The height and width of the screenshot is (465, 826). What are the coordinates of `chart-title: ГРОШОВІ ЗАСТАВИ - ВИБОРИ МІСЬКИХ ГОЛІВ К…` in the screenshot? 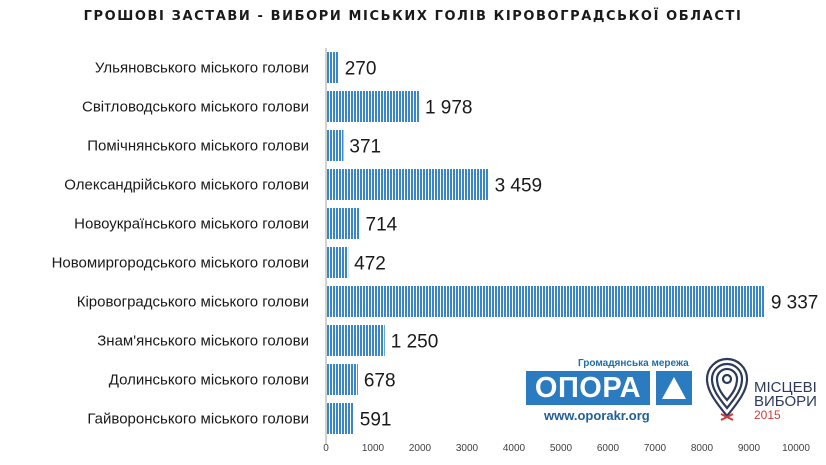 It's located at (413, 16).